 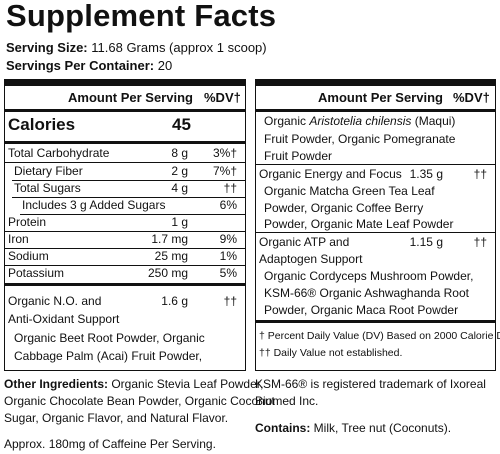 I want to click on nutrient-amount: 1.7 mg, so click(x=169, y=239).